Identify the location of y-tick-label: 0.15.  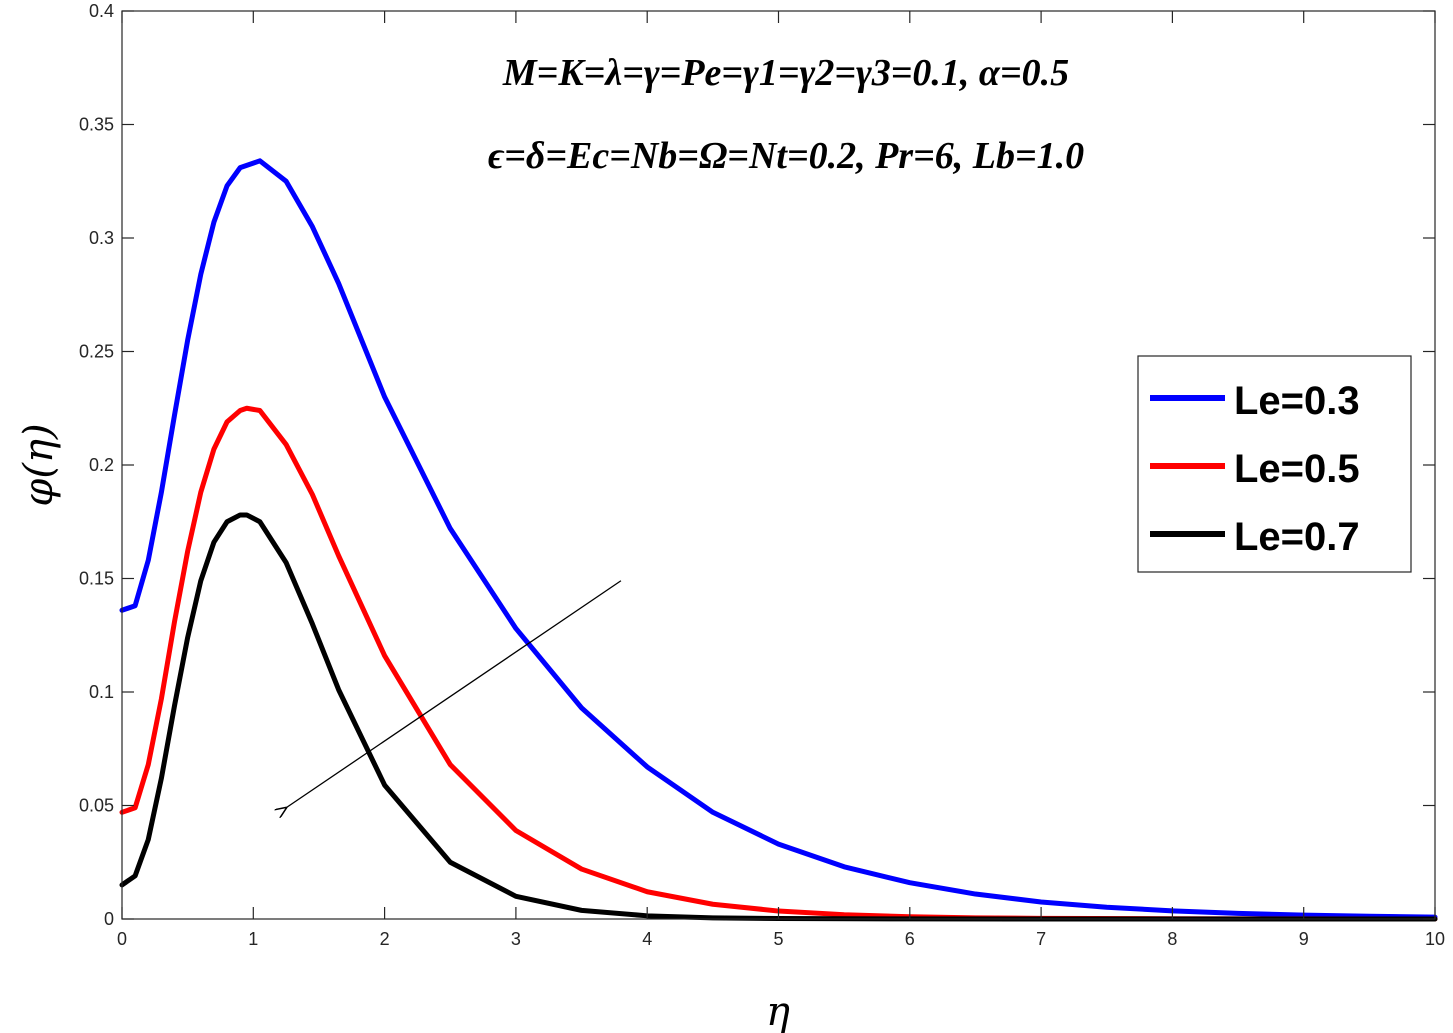
(96, 579).